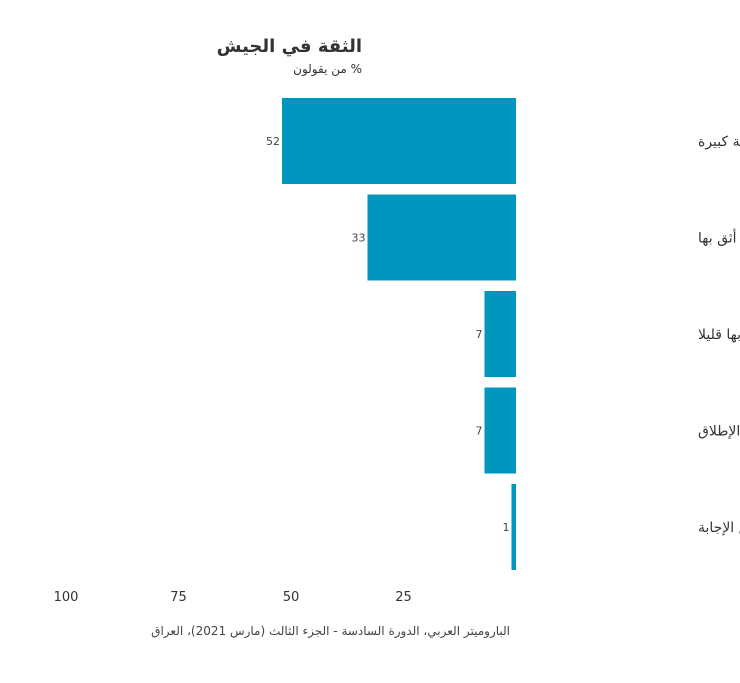  I want to click on category-label: أثق بها إلى درجة كبيرة, so click(719, 141).